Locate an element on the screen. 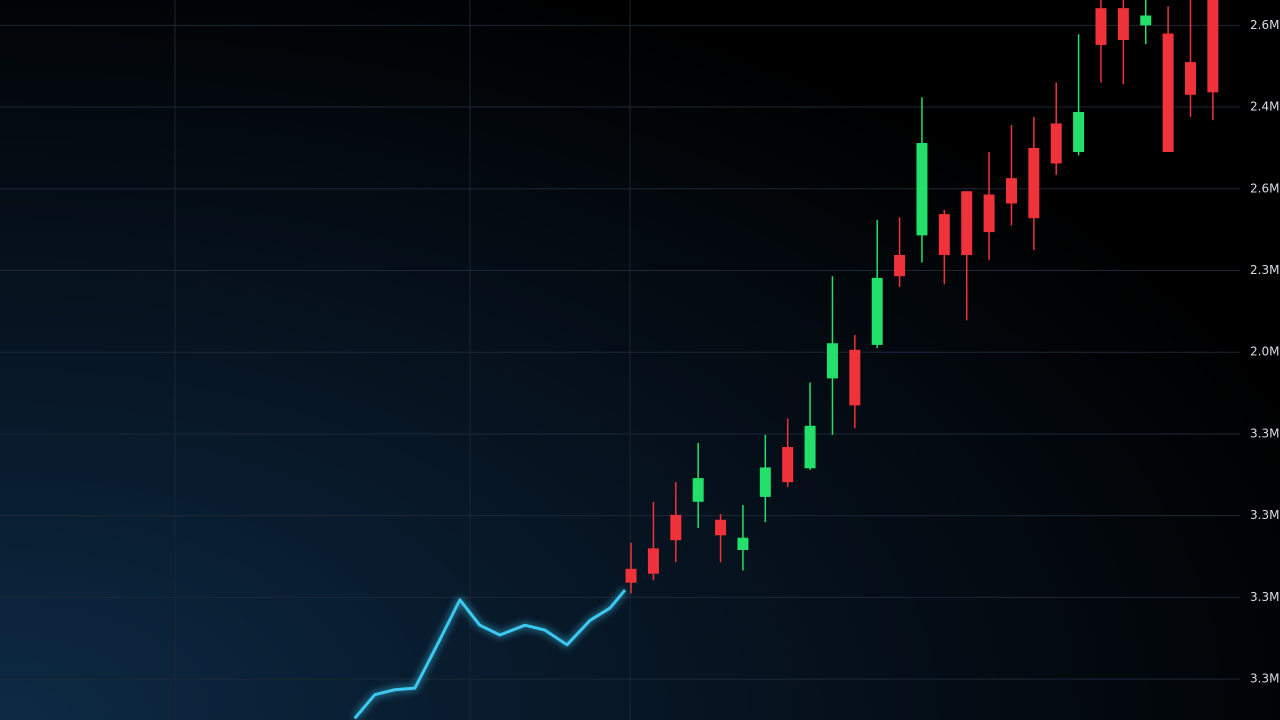  y-tick-label: 2.3M is located at coordinates (1264, 270).